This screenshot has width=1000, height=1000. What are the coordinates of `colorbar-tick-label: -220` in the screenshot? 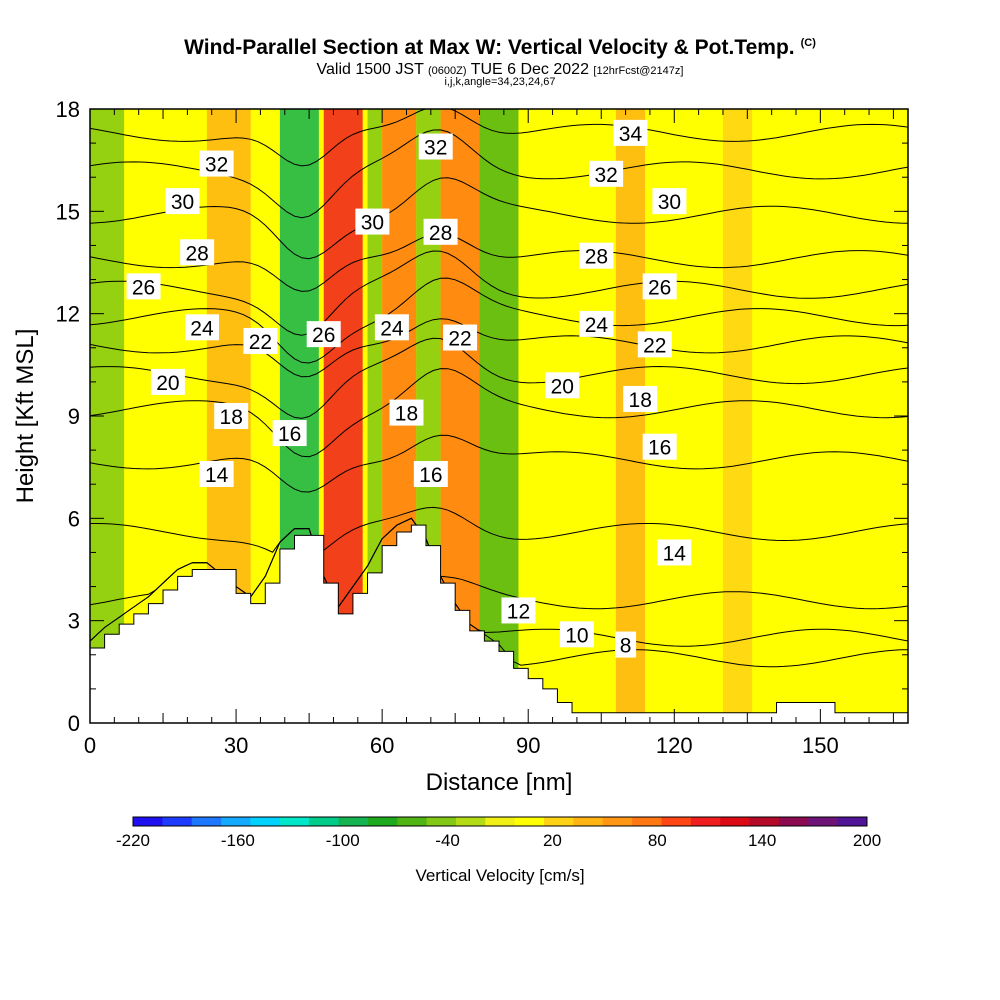 It's located at (133, 840).